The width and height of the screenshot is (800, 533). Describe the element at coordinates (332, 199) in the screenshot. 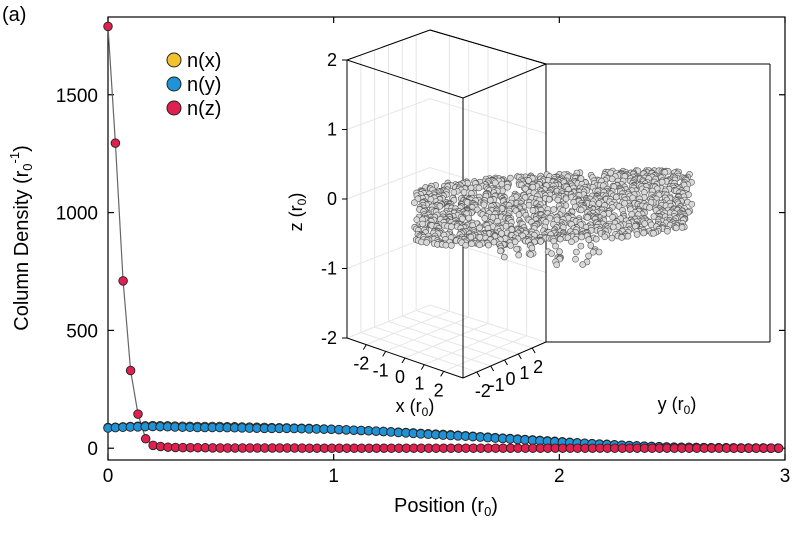

I see `z-tick-label: 0` at that location.